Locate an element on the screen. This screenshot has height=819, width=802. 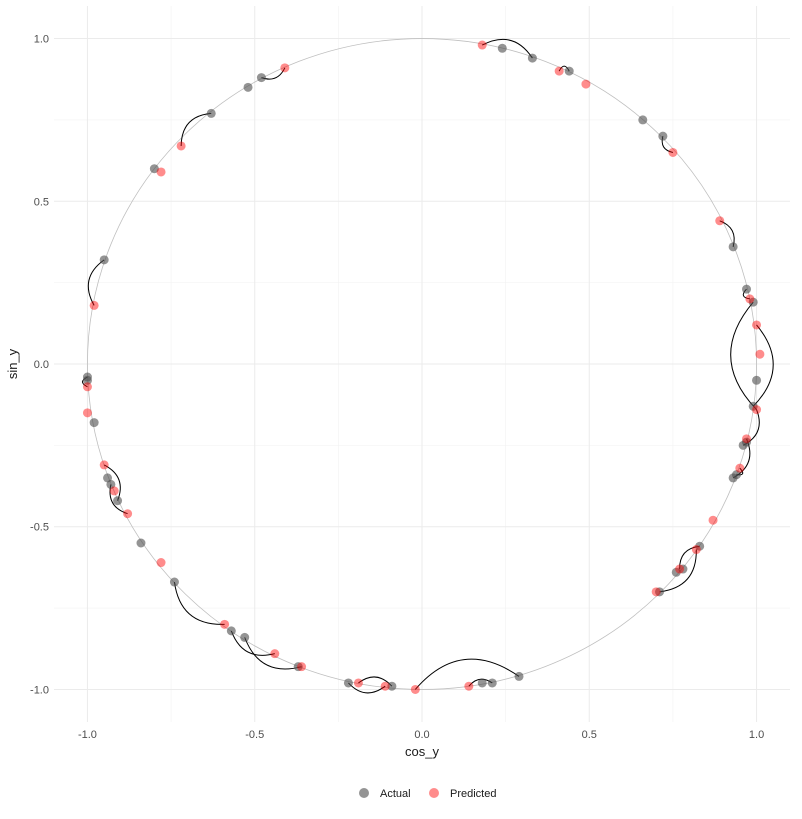
x-tick-label: 0.5 is located at coordinates (589, 735).